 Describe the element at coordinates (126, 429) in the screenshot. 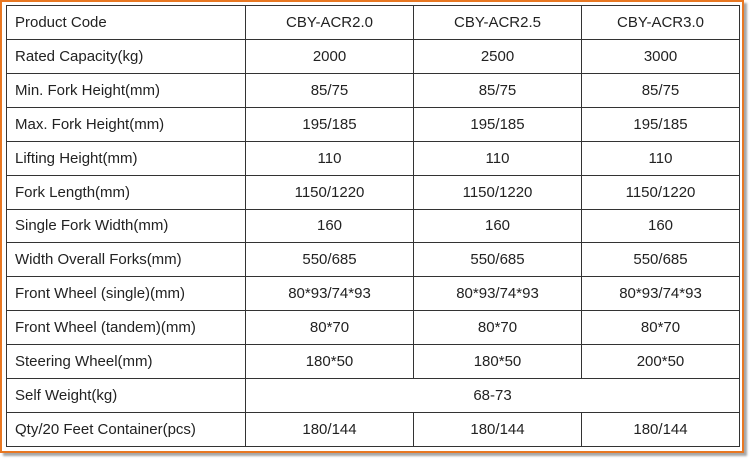

I see `row-label: Qty/20 Feet Container(pcs)` at that location.